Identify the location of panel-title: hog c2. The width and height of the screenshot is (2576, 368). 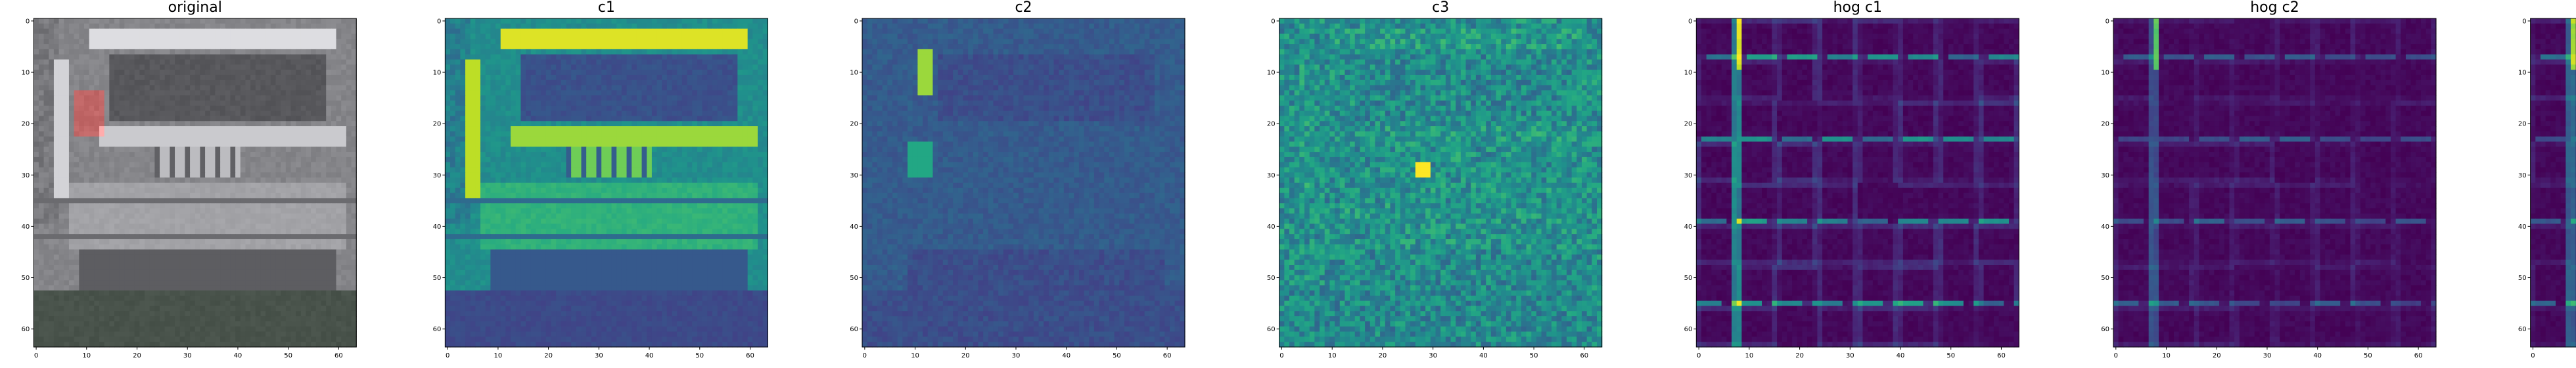
(2275, 8).